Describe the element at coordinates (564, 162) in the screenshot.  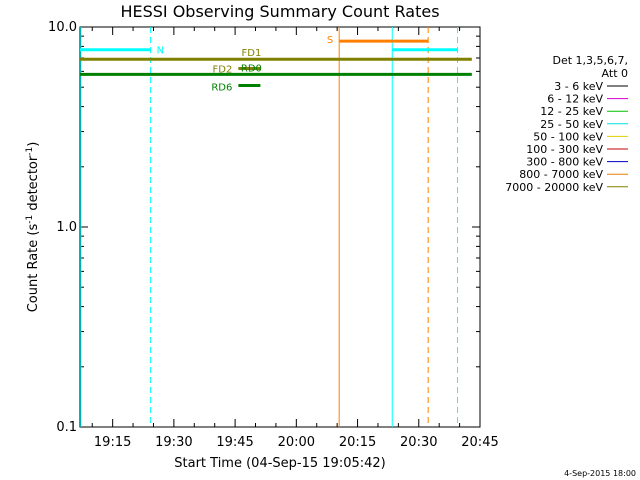
I see `legend-label: 300 - 800 keV` at that location.